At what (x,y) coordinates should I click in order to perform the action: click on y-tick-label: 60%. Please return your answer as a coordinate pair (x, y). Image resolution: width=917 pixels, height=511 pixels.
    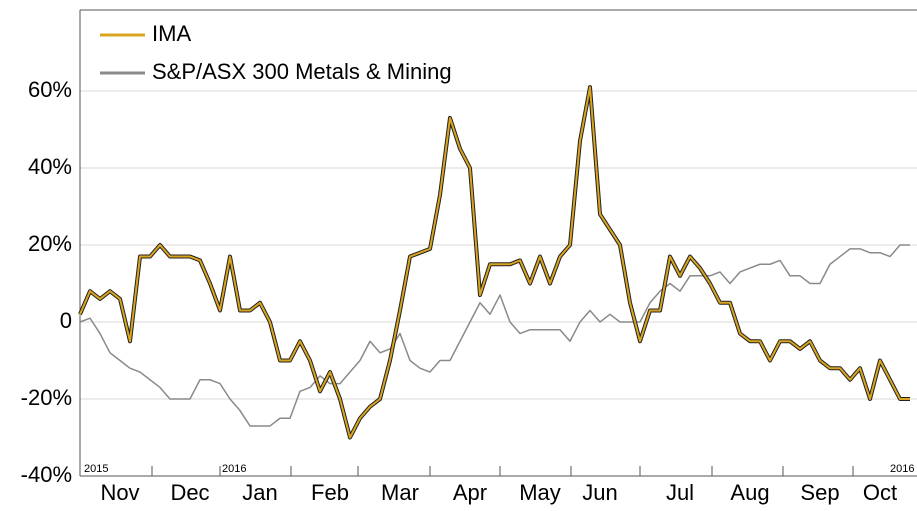
    Looking at the image, I should click on (50, 89).